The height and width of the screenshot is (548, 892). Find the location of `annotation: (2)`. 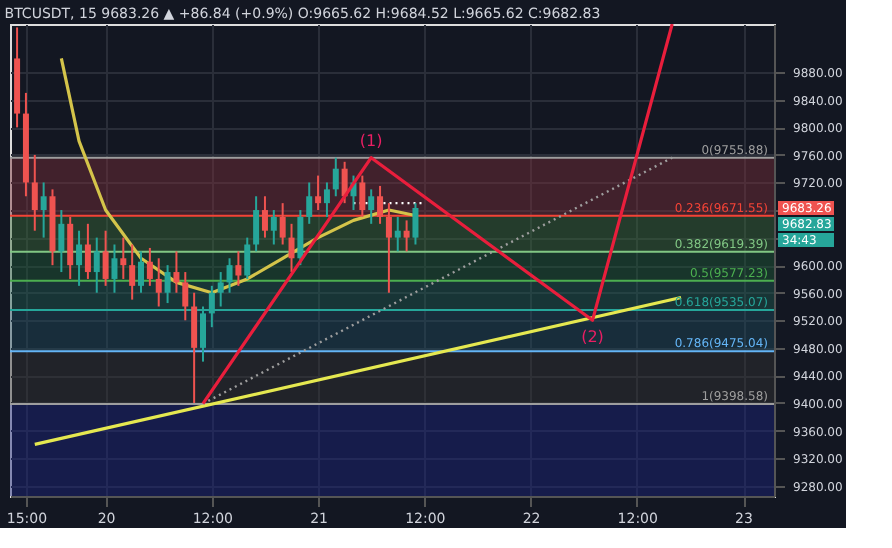

annotation: (2) is located at coordinates (592, 337).